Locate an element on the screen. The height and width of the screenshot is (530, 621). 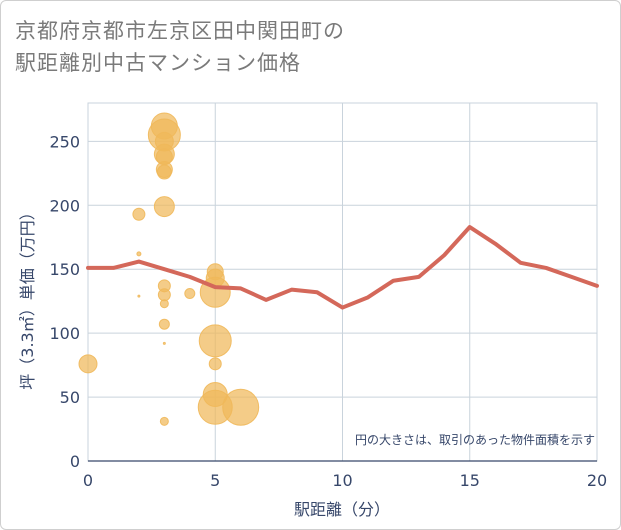
size-annotation: 円の大きさは、取引のあった物件面積を示す is located at coordinates (475, 439).